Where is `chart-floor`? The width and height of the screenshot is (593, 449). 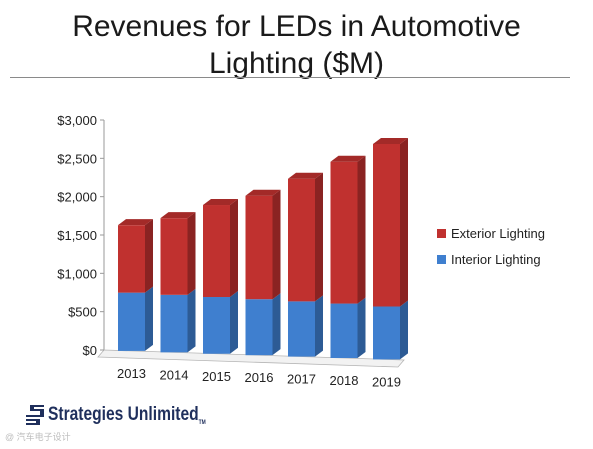 chart-floor is located at coordinates (251, 358).